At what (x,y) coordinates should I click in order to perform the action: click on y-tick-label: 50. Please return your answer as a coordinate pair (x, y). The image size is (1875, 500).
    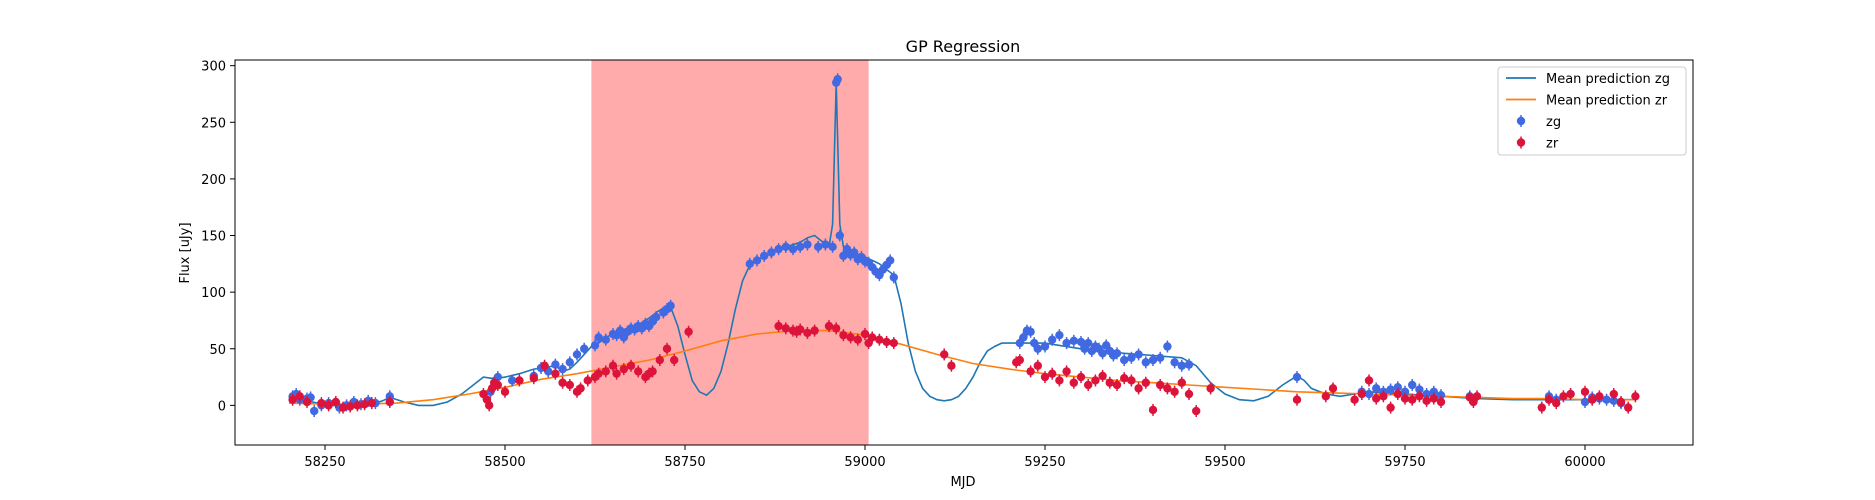
    Looking at the image, I should click on (217, 350).